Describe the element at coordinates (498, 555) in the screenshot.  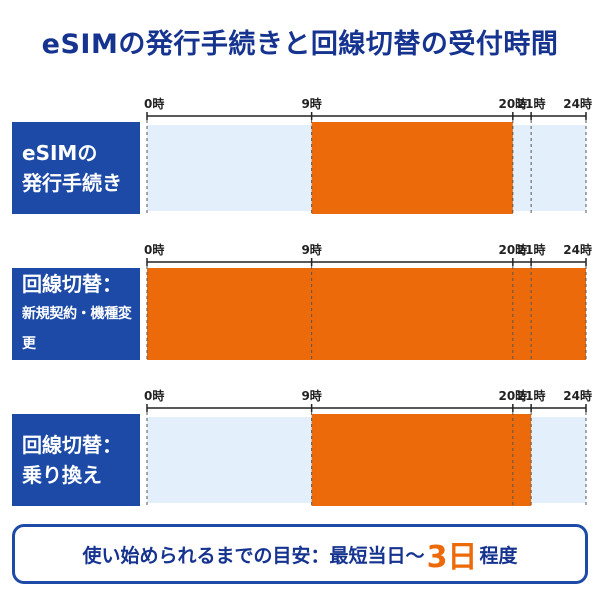
I see `estimate-suffix: 程度` at that location.